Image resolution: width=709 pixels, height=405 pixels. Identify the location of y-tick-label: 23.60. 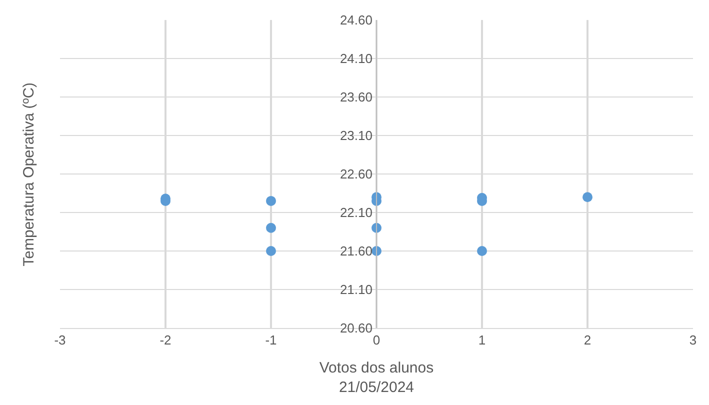
(356, 97).